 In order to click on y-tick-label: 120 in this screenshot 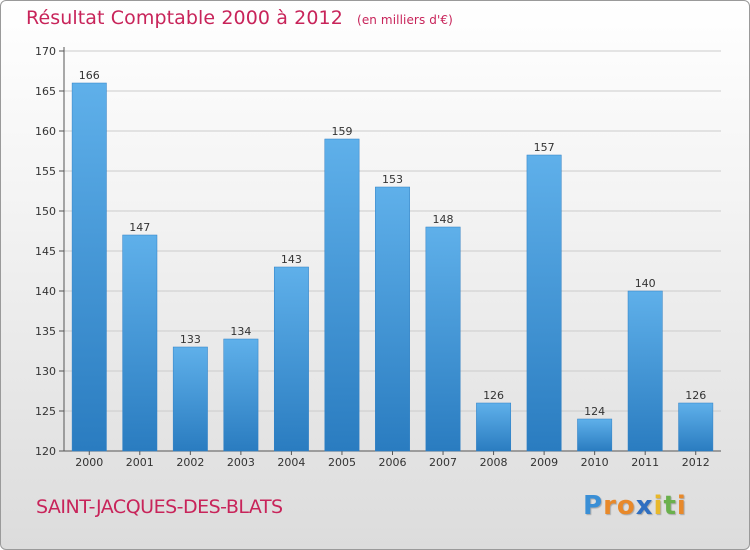, I will do `click(45, 451)`.